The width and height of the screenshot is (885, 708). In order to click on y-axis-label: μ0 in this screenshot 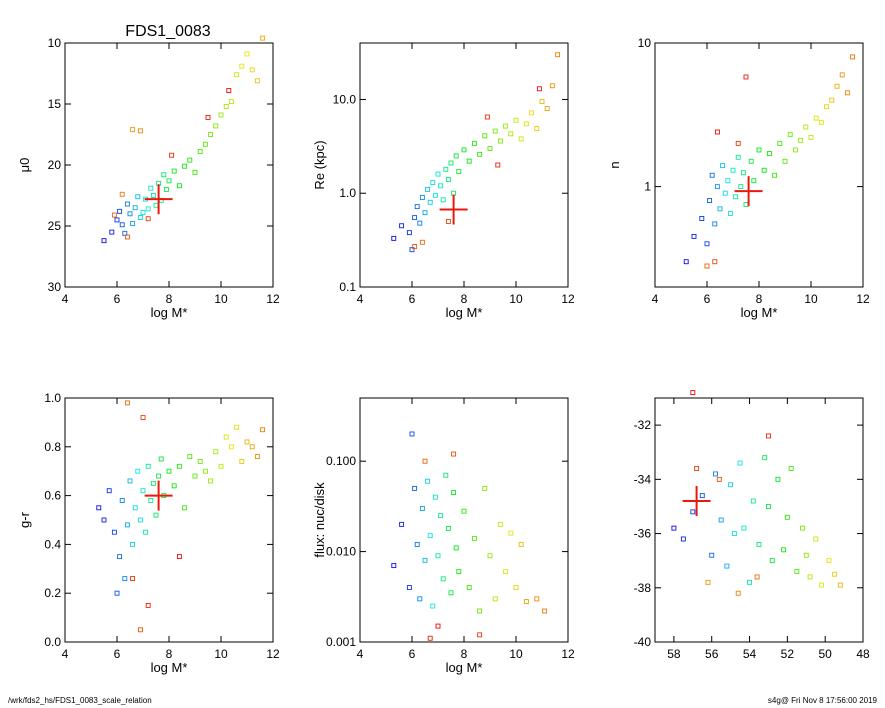, I will do `click(24, 165)`.